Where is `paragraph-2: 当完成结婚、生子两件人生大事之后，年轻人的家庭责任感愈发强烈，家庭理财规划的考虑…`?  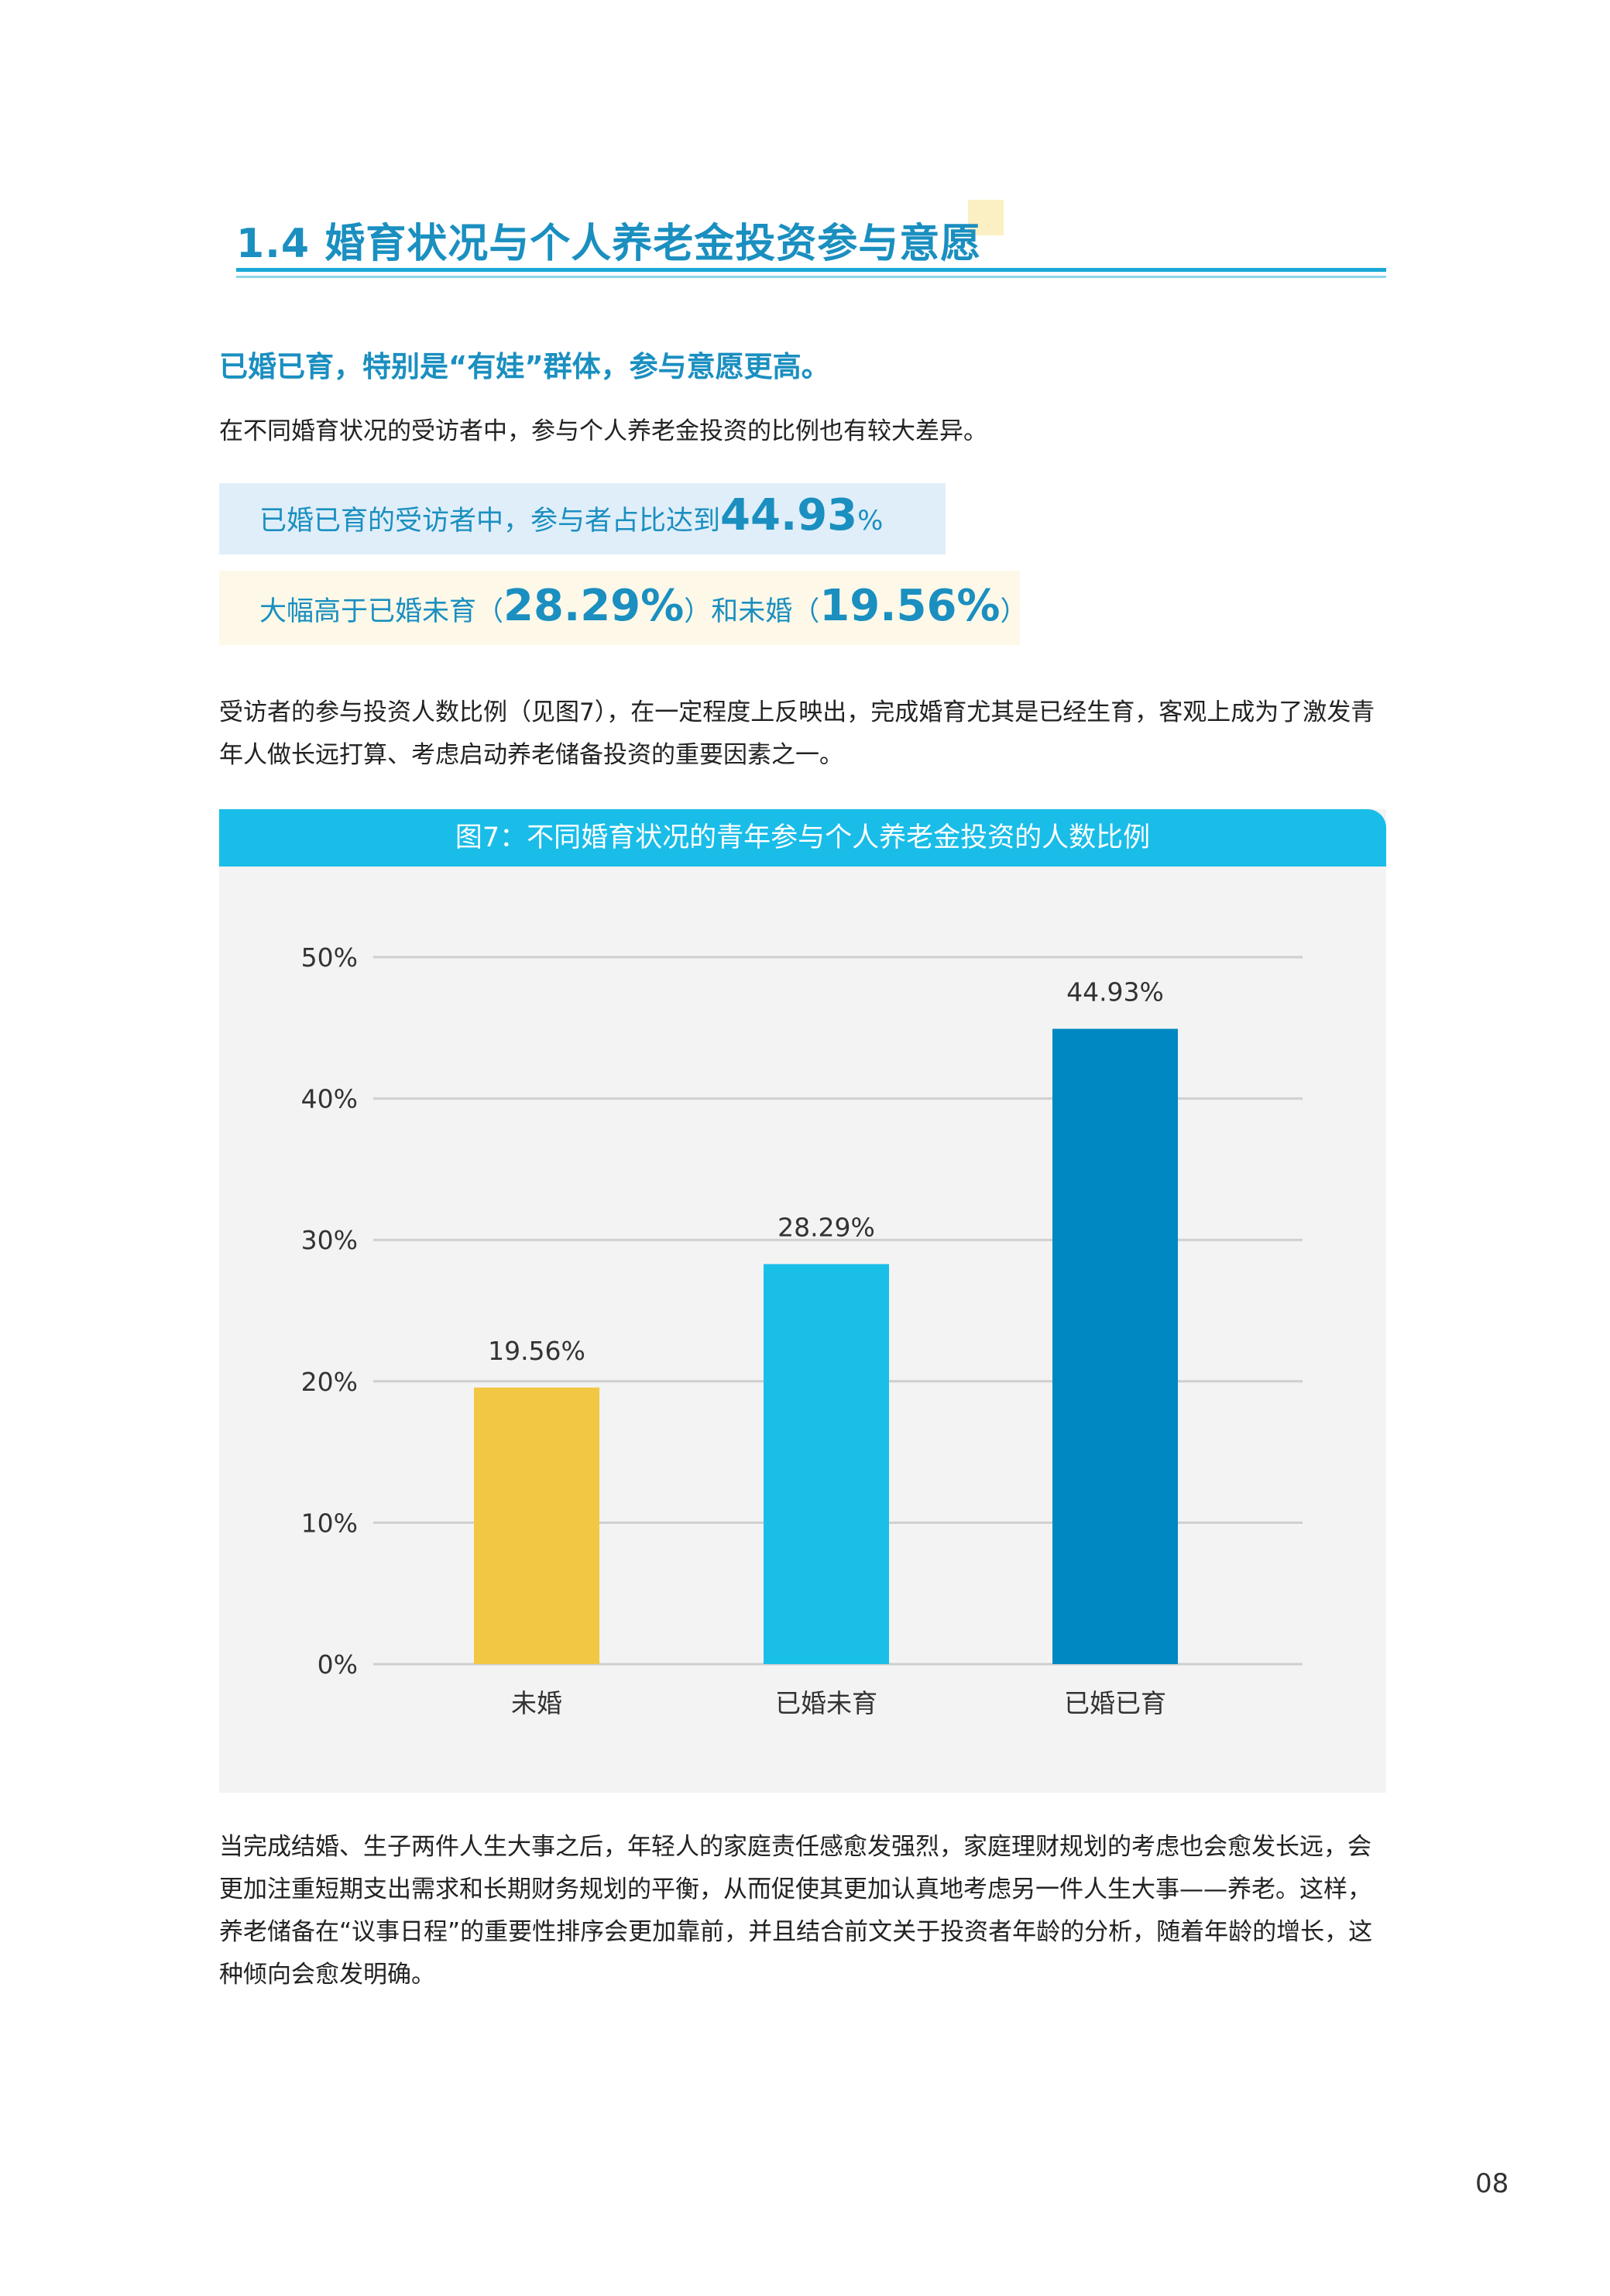 paragraph-2: 当完成结婚、生子两件人生大事之后，年轻人的家庭责任感愈发强烈，家庭理财规划的考虑… is located at coordinates (796, 1911).